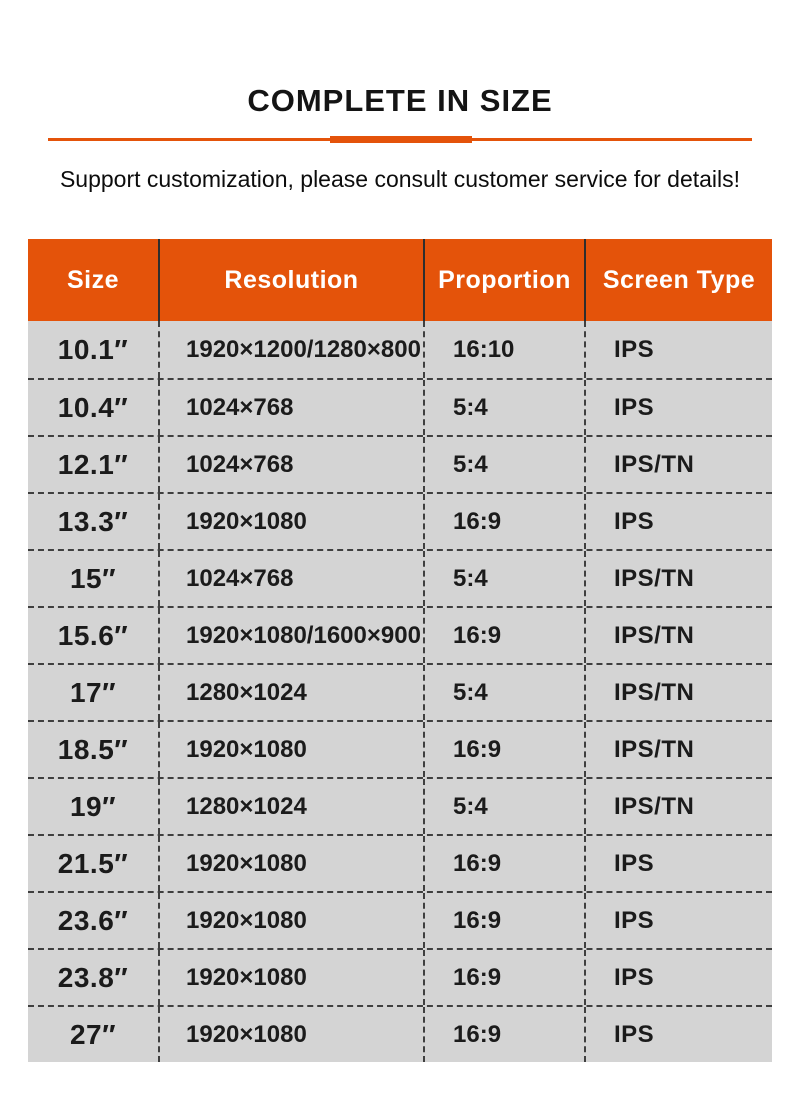  Describe the element at coordinates (93, 521) in the screenshot. I see `cell-size: 13.3″` at that location.